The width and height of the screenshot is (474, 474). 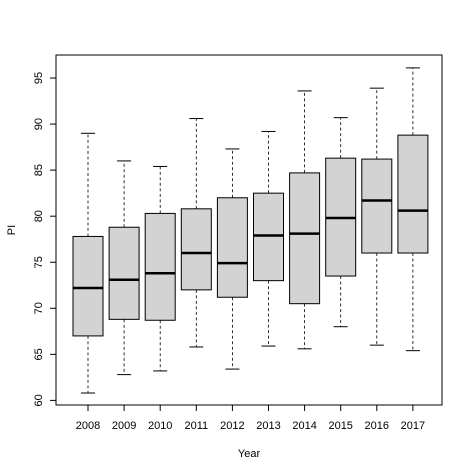 What do you see at coordinates (39, 262) in the screenshot?
I see `y-tick-label: 75` at bounding box center [39, 262].